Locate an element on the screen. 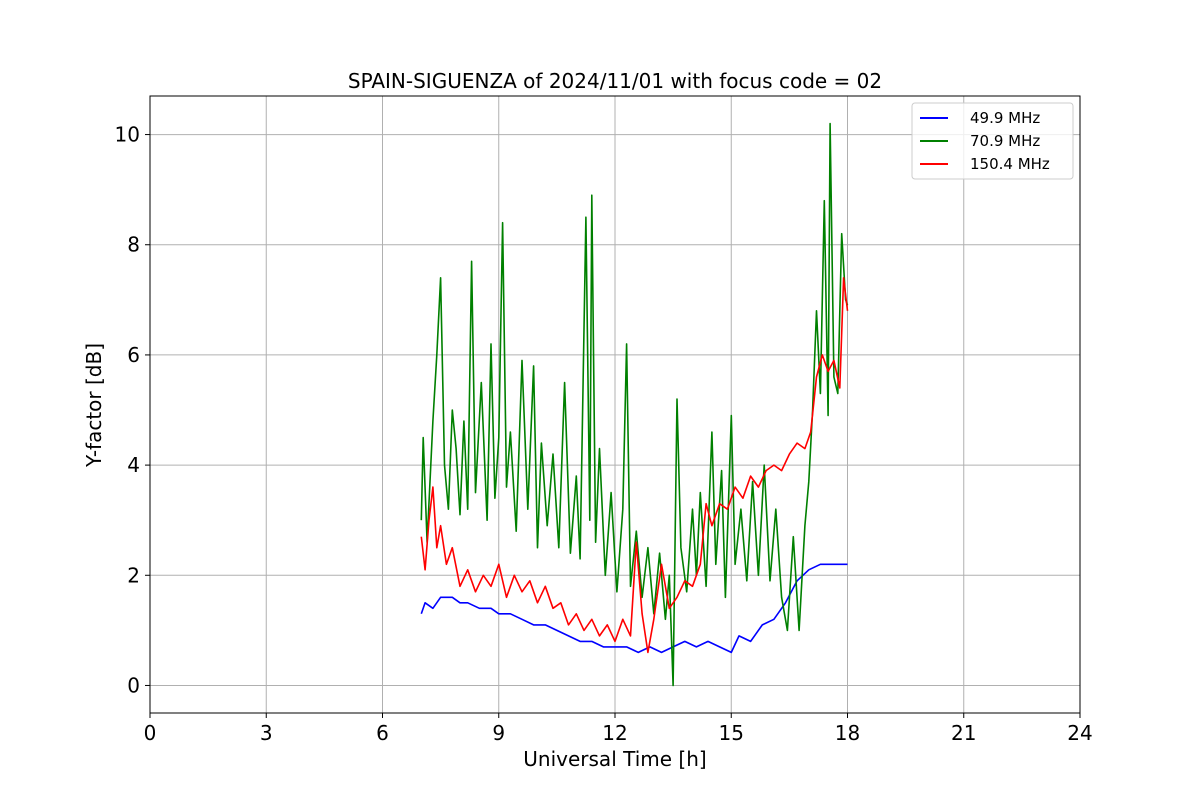  x-tick-label: 15 is located at coordinates (731, 733).